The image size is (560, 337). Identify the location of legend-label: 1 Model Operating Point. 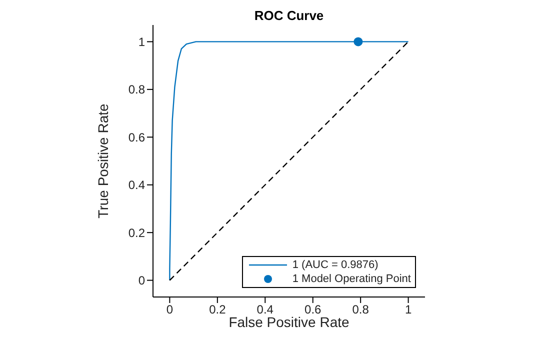
(351, 279).